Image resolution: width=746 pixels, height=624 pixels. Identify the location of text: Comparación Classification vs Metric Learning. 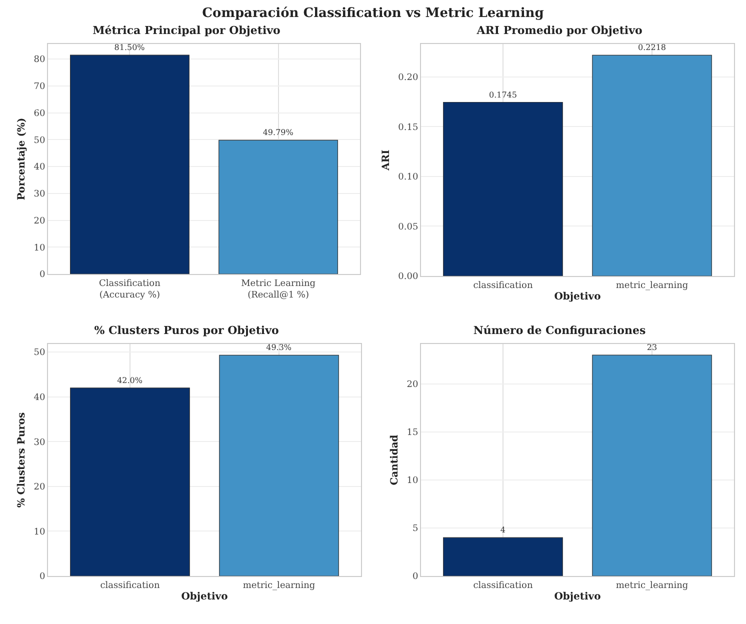
(373, 13).